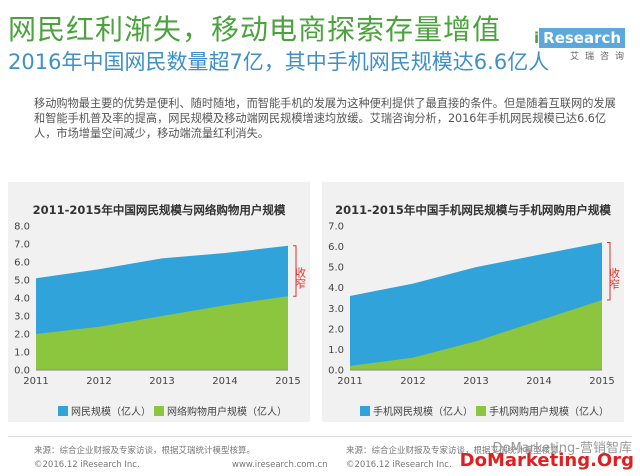 This screenshot has height=476, width=640. Describe the element at coordinates (549, 412) in the screenshot. I see `legend-label: 手机网购用户规模（亿人）` at that location.